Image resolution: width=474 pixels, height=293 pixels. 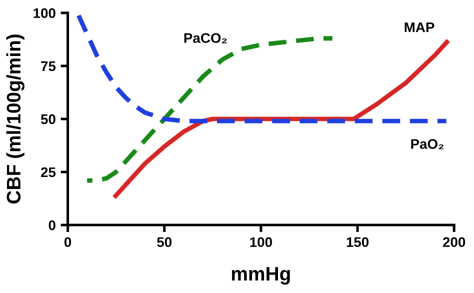 I want to click on x-tick-label: 200, so click(x=454, y=242).